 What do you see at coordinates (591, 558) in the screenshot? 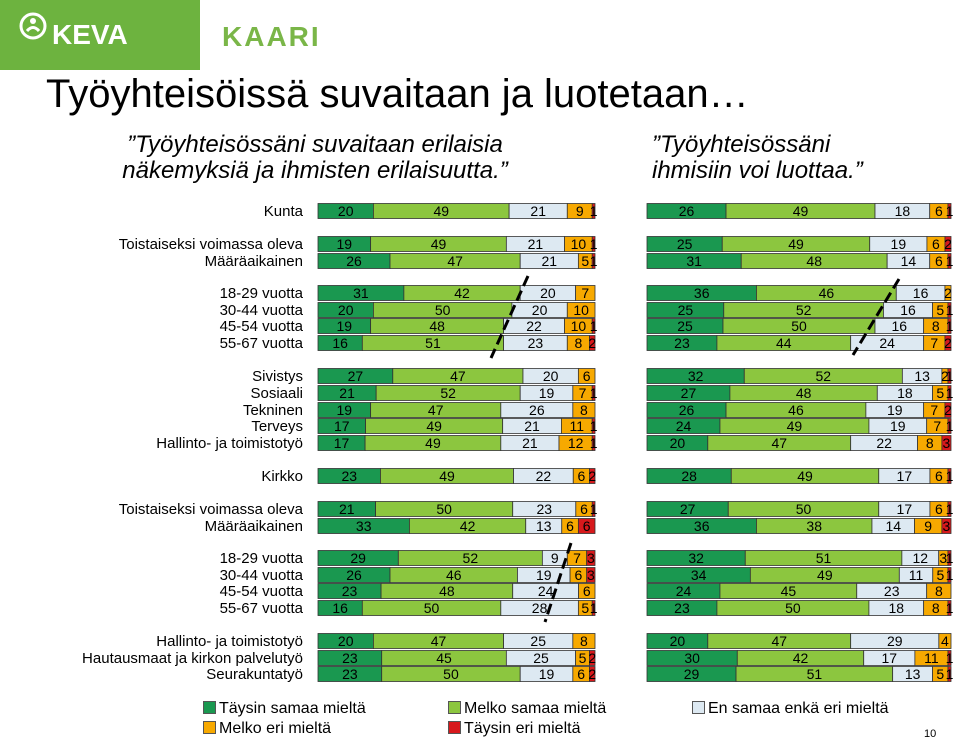
I see `data-label: 3` at bounding box center [591, 558].